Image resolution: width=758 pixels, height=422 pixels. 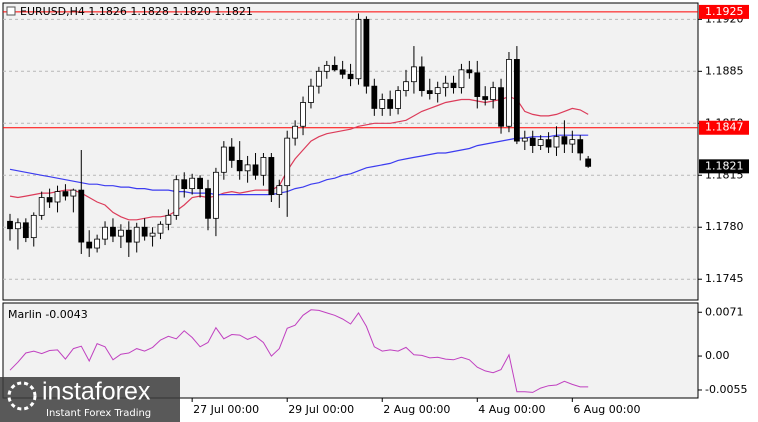 I want to click on price-label: 1.1821, so click(x=724, y=165).